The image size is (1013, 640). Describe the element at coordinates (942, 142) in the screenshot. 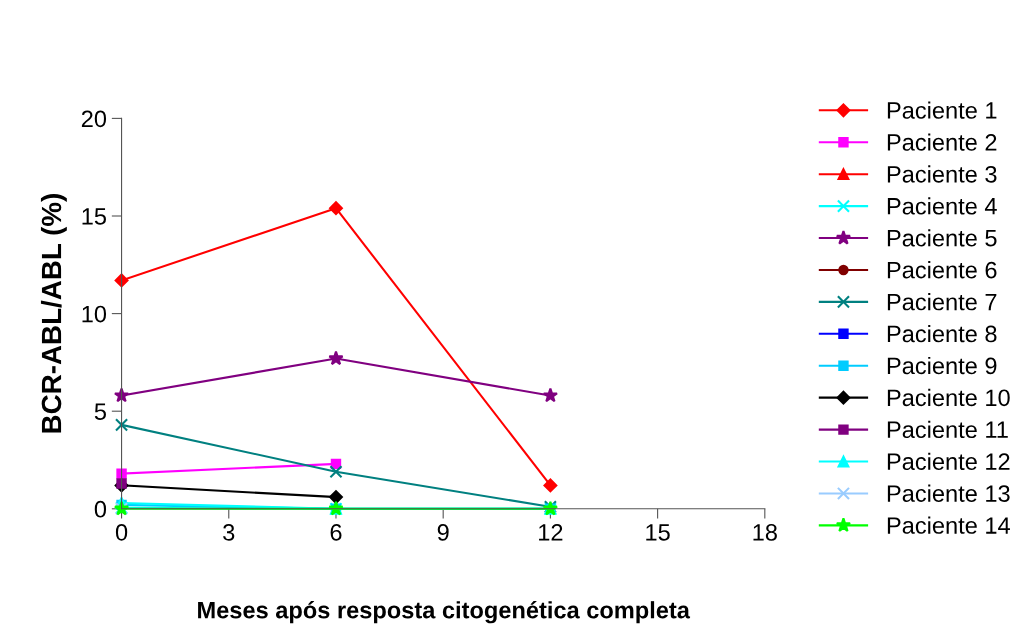

I see `legend-label: Paciente 2` at that location.